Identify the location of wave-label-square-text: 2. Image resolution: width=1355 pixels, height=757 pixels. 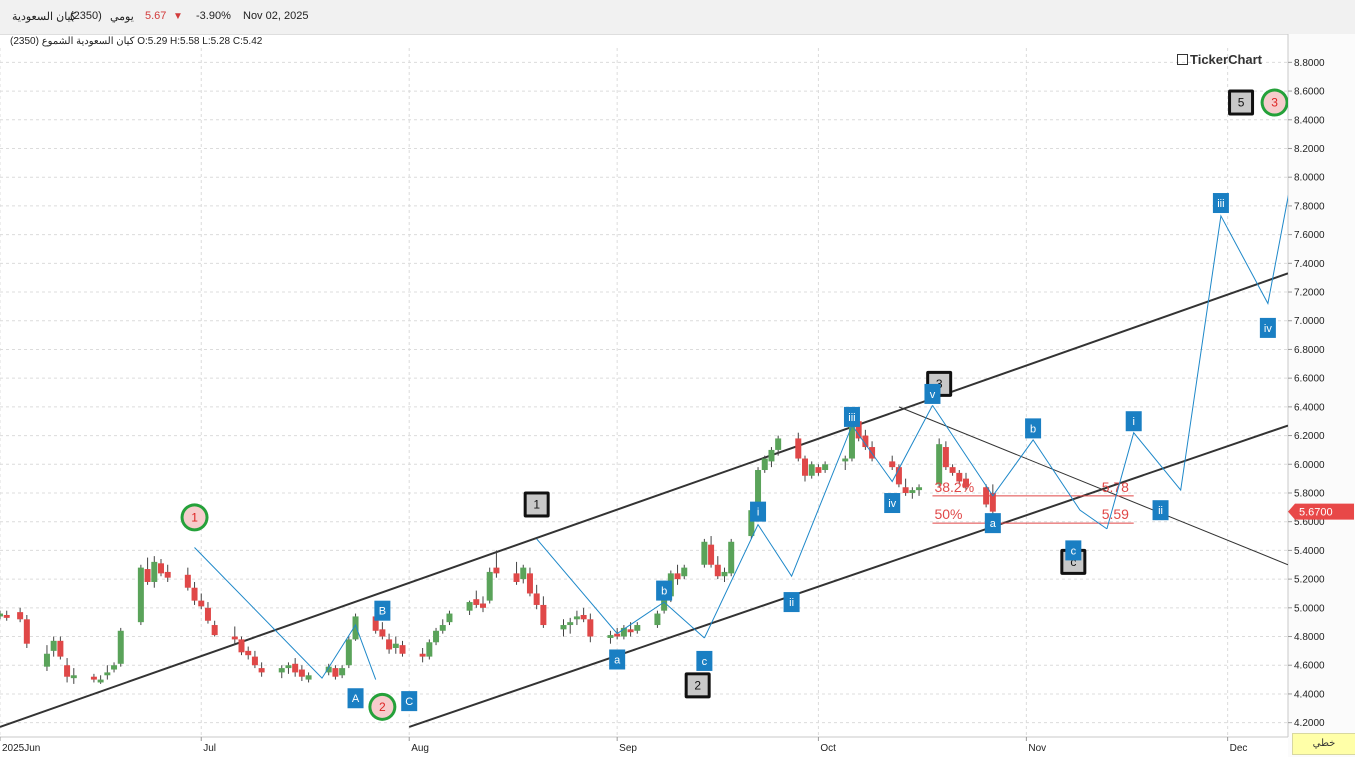
(697, 685).